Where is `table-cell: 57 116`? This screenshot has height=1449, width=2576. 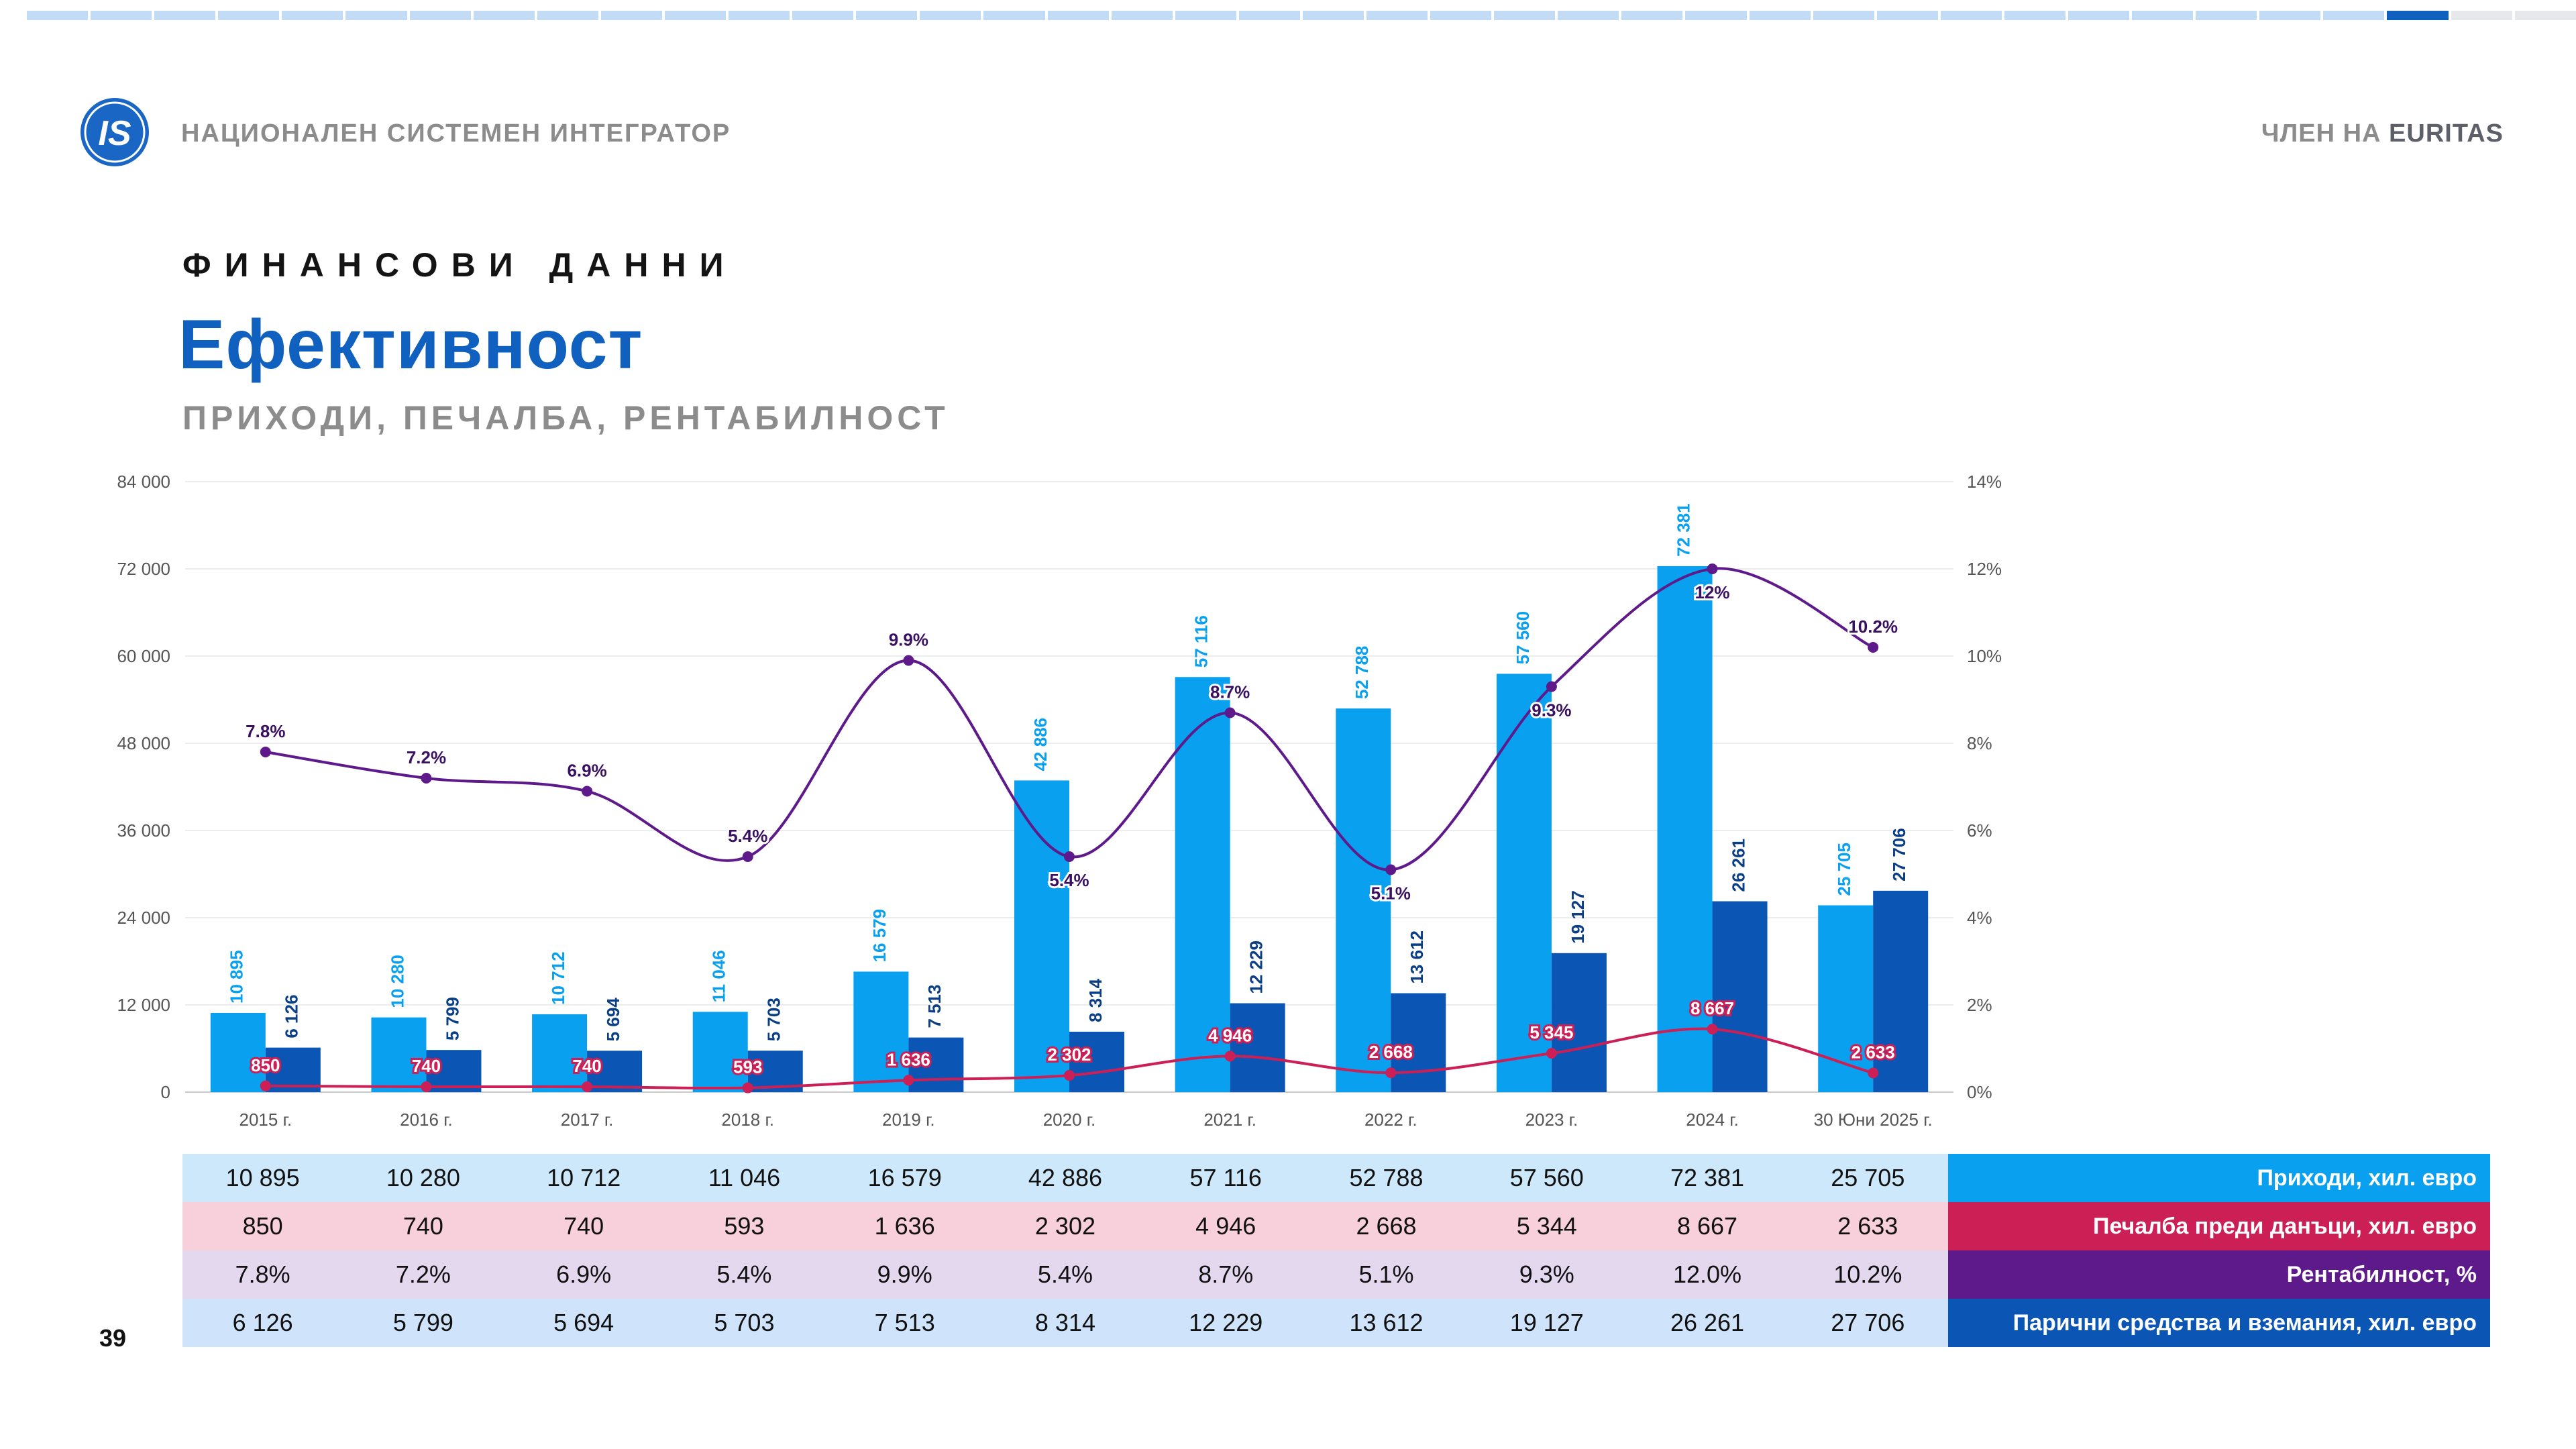 table-cell: 57 116 is located at coordinates (1225, 1177).